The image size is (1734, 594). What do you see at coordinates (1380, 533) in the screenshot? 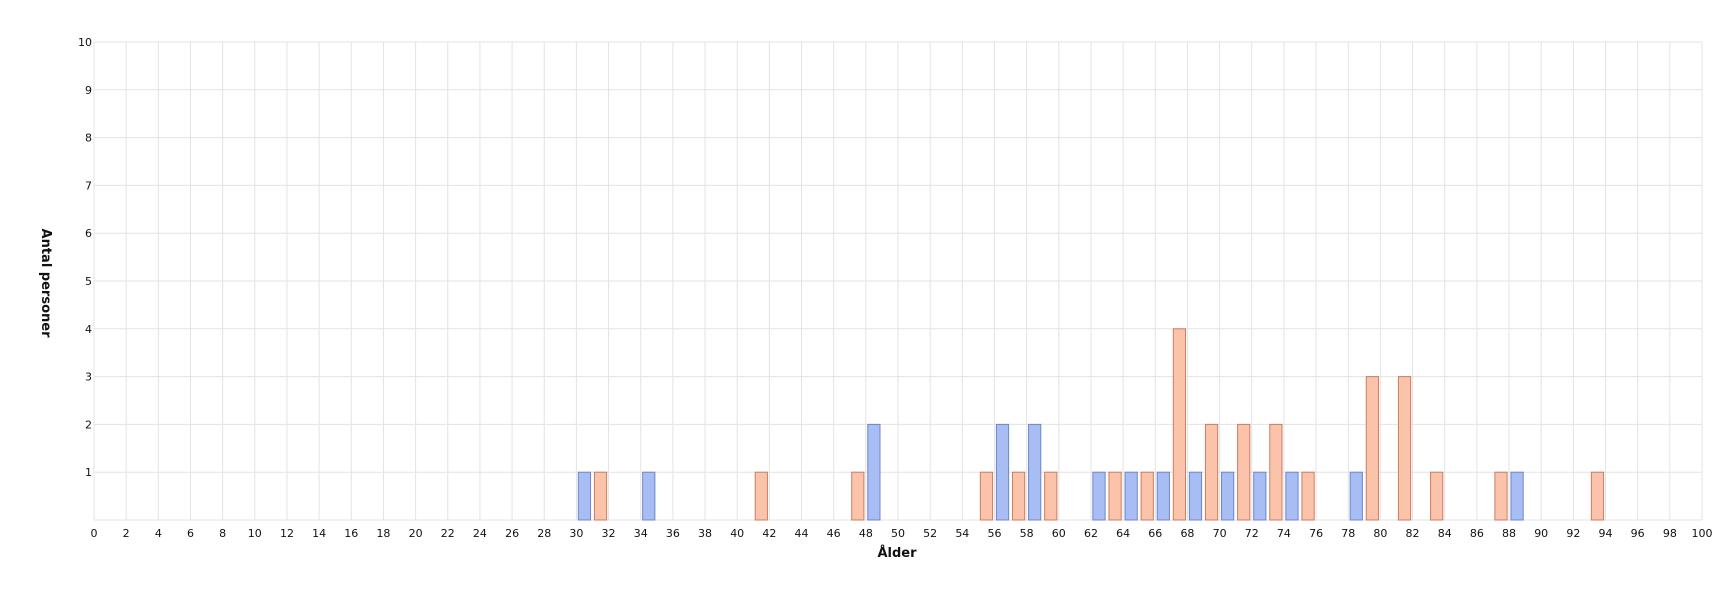
I see `x-tick-label: 80` at bounding box center [1380, 533].